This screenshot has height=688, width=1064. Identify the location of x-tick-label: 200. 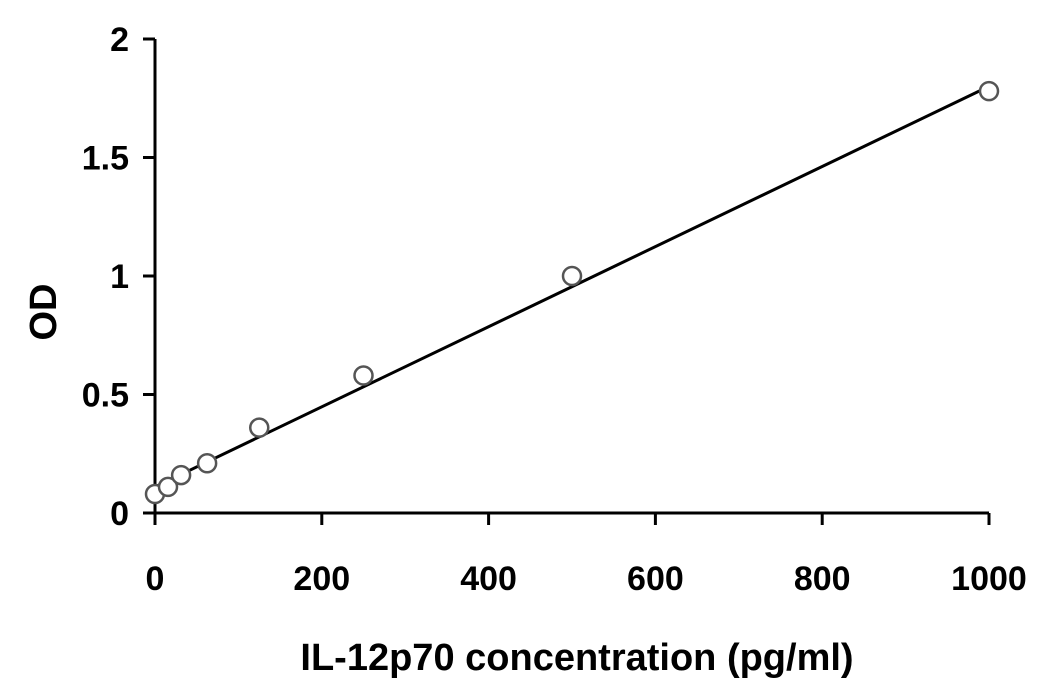
(321, 579).